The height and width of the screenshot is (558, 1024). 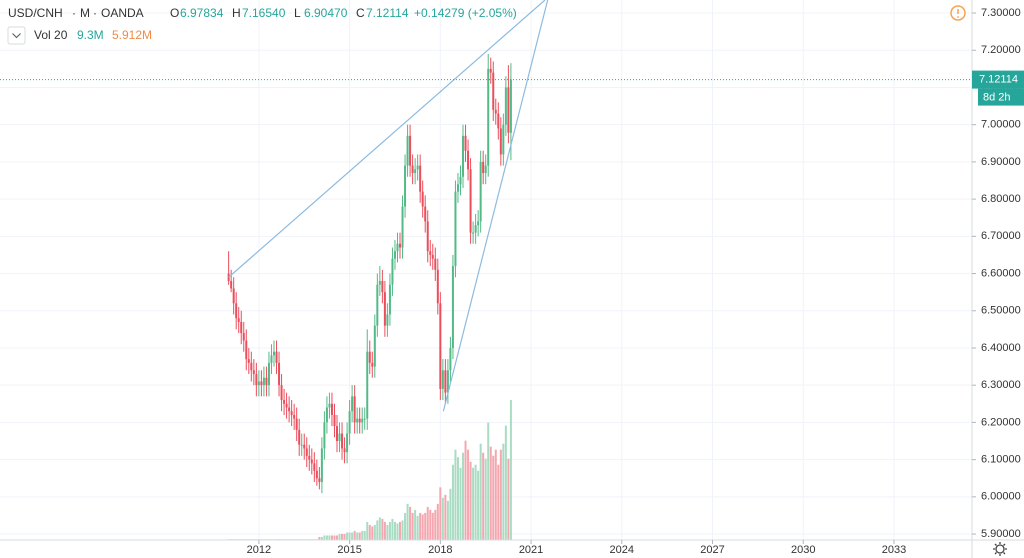 I want to click on last-price-label: 7.12114, so click(x=998, y=79).